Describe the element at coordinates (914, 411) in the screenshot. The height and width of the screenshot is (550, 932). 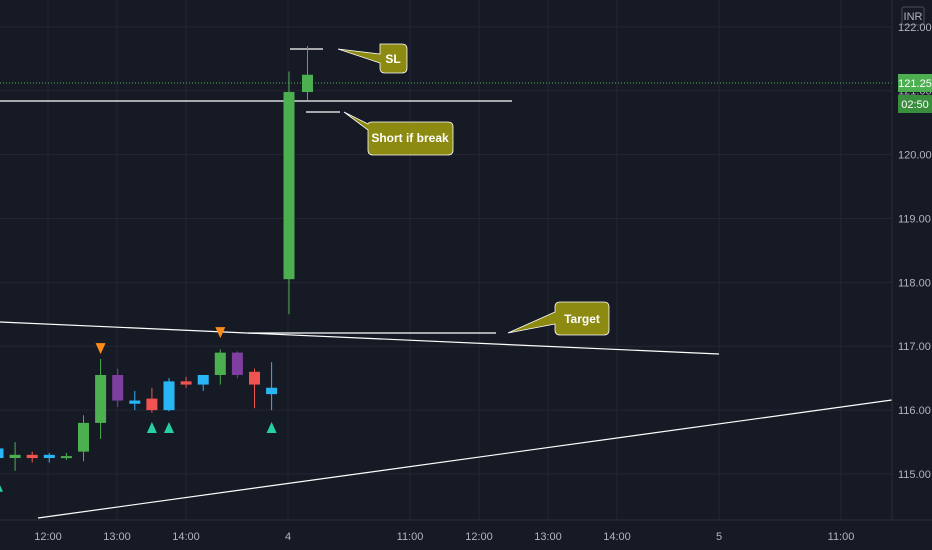
I see `y-tick-label: 116.00` at that location.